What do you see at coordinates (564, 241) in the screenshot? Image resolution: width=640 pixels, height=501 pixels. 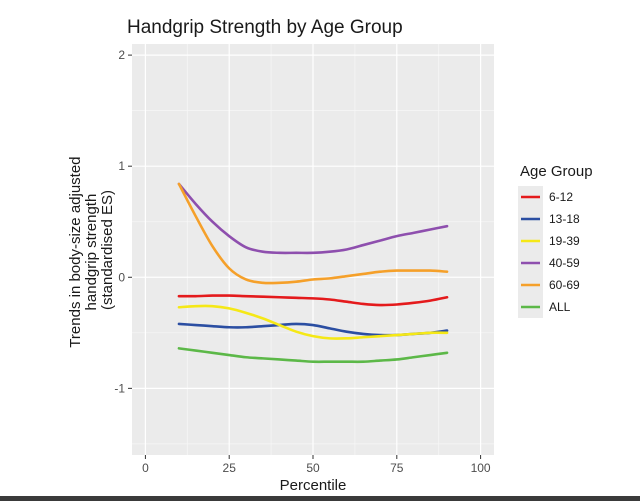 I see `legend-label-19-39: 19-39` at bounding box center [564, 241].